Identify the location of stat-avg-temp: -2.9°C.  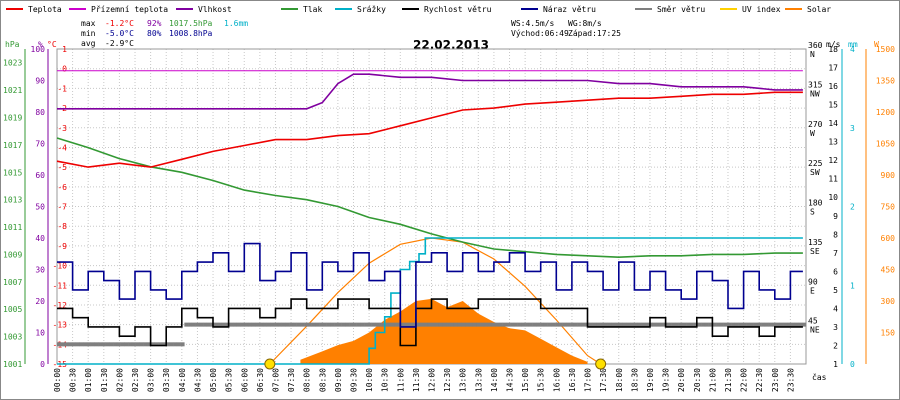
(119, 43).